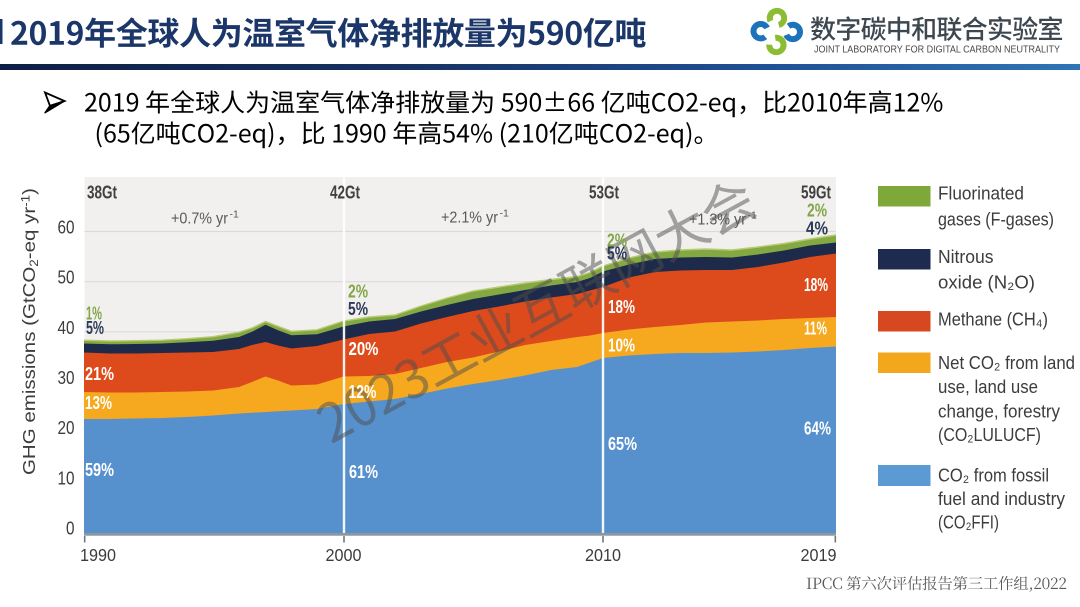 This screenshot has width=1080, height=607. Describe the element at coordinates (98, 403) in the screenshot. I see `svg-text: 13%` at that location.